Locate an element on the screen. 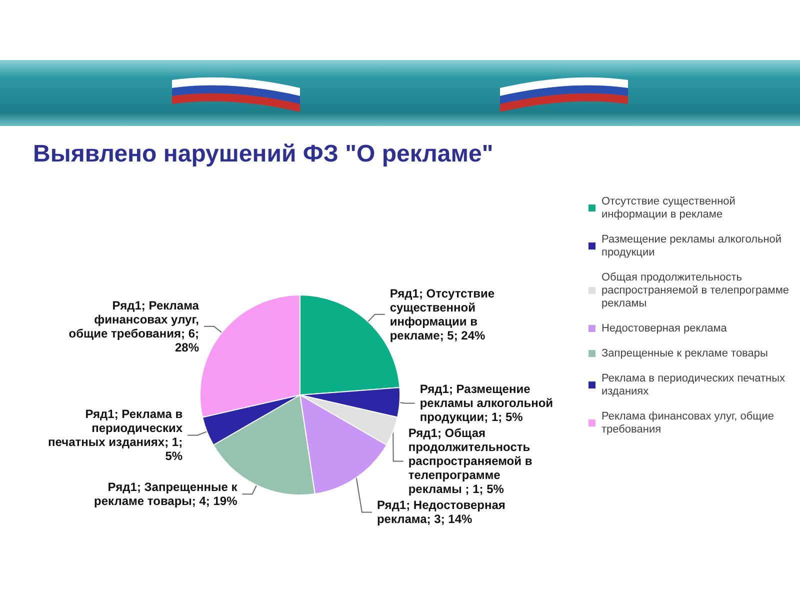 The image size is (800, 600). data-label: Ряд1; Недостоверная реклама; 3; 14% is located at coordinates (441, 512).